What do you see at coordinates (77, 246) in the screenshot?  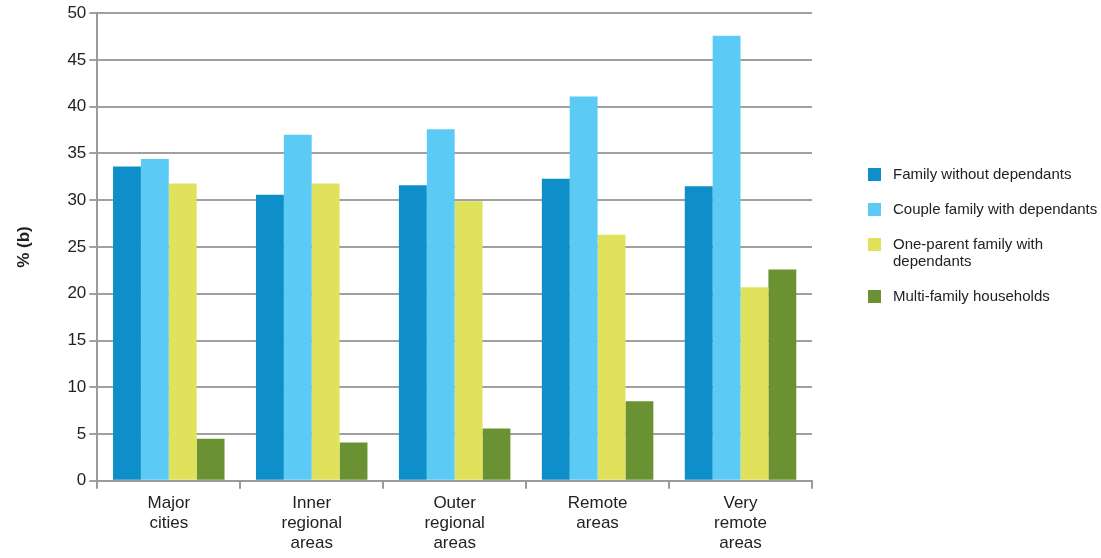 I see `y-tick-label: 25` at bounding box center [77, 246].